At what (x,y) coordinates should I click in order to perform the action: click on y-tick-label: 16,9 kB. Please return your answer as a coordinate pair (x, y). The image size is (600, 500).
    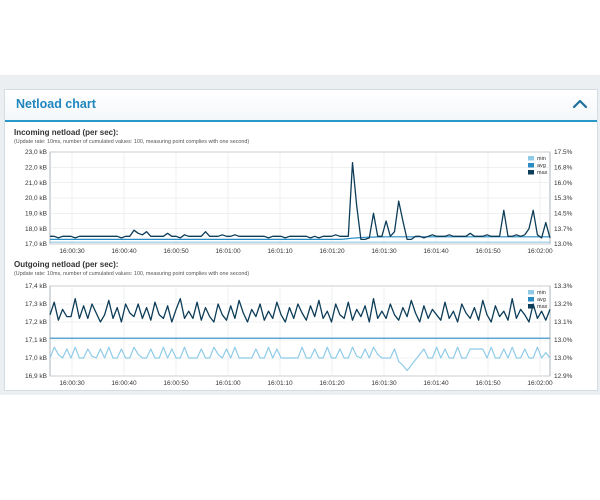
    Looking at the image, I should click on (36, 376).